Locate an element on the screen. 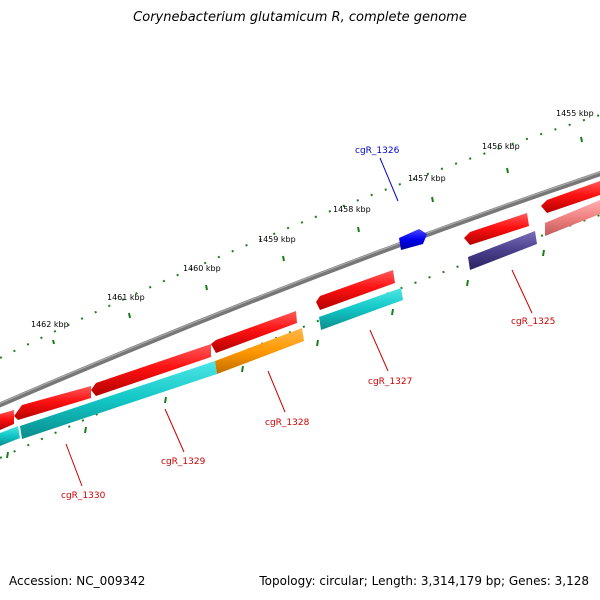 The image size is (600, 600). gene-label-cgR_1326: cgR_1326 is located at coordinates (377, 151).